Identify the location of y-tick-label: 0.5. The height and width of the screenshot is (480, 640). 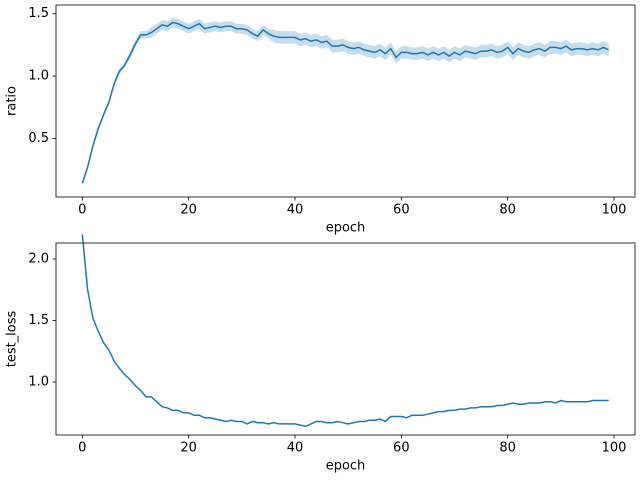
(38, 138).